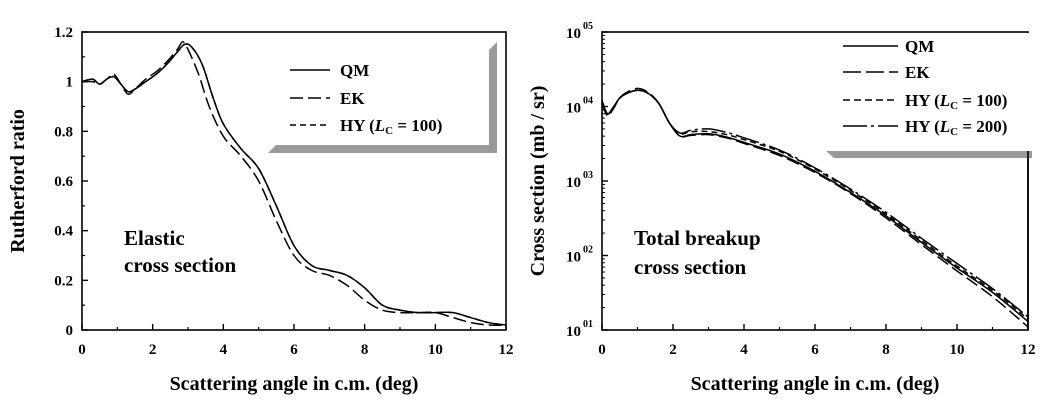  Describe the element at coordinates (929, 181) in the screenshot. I see `breakup-legend: QM EK HY (LC = 100) HY (LC = 200)` at that location.